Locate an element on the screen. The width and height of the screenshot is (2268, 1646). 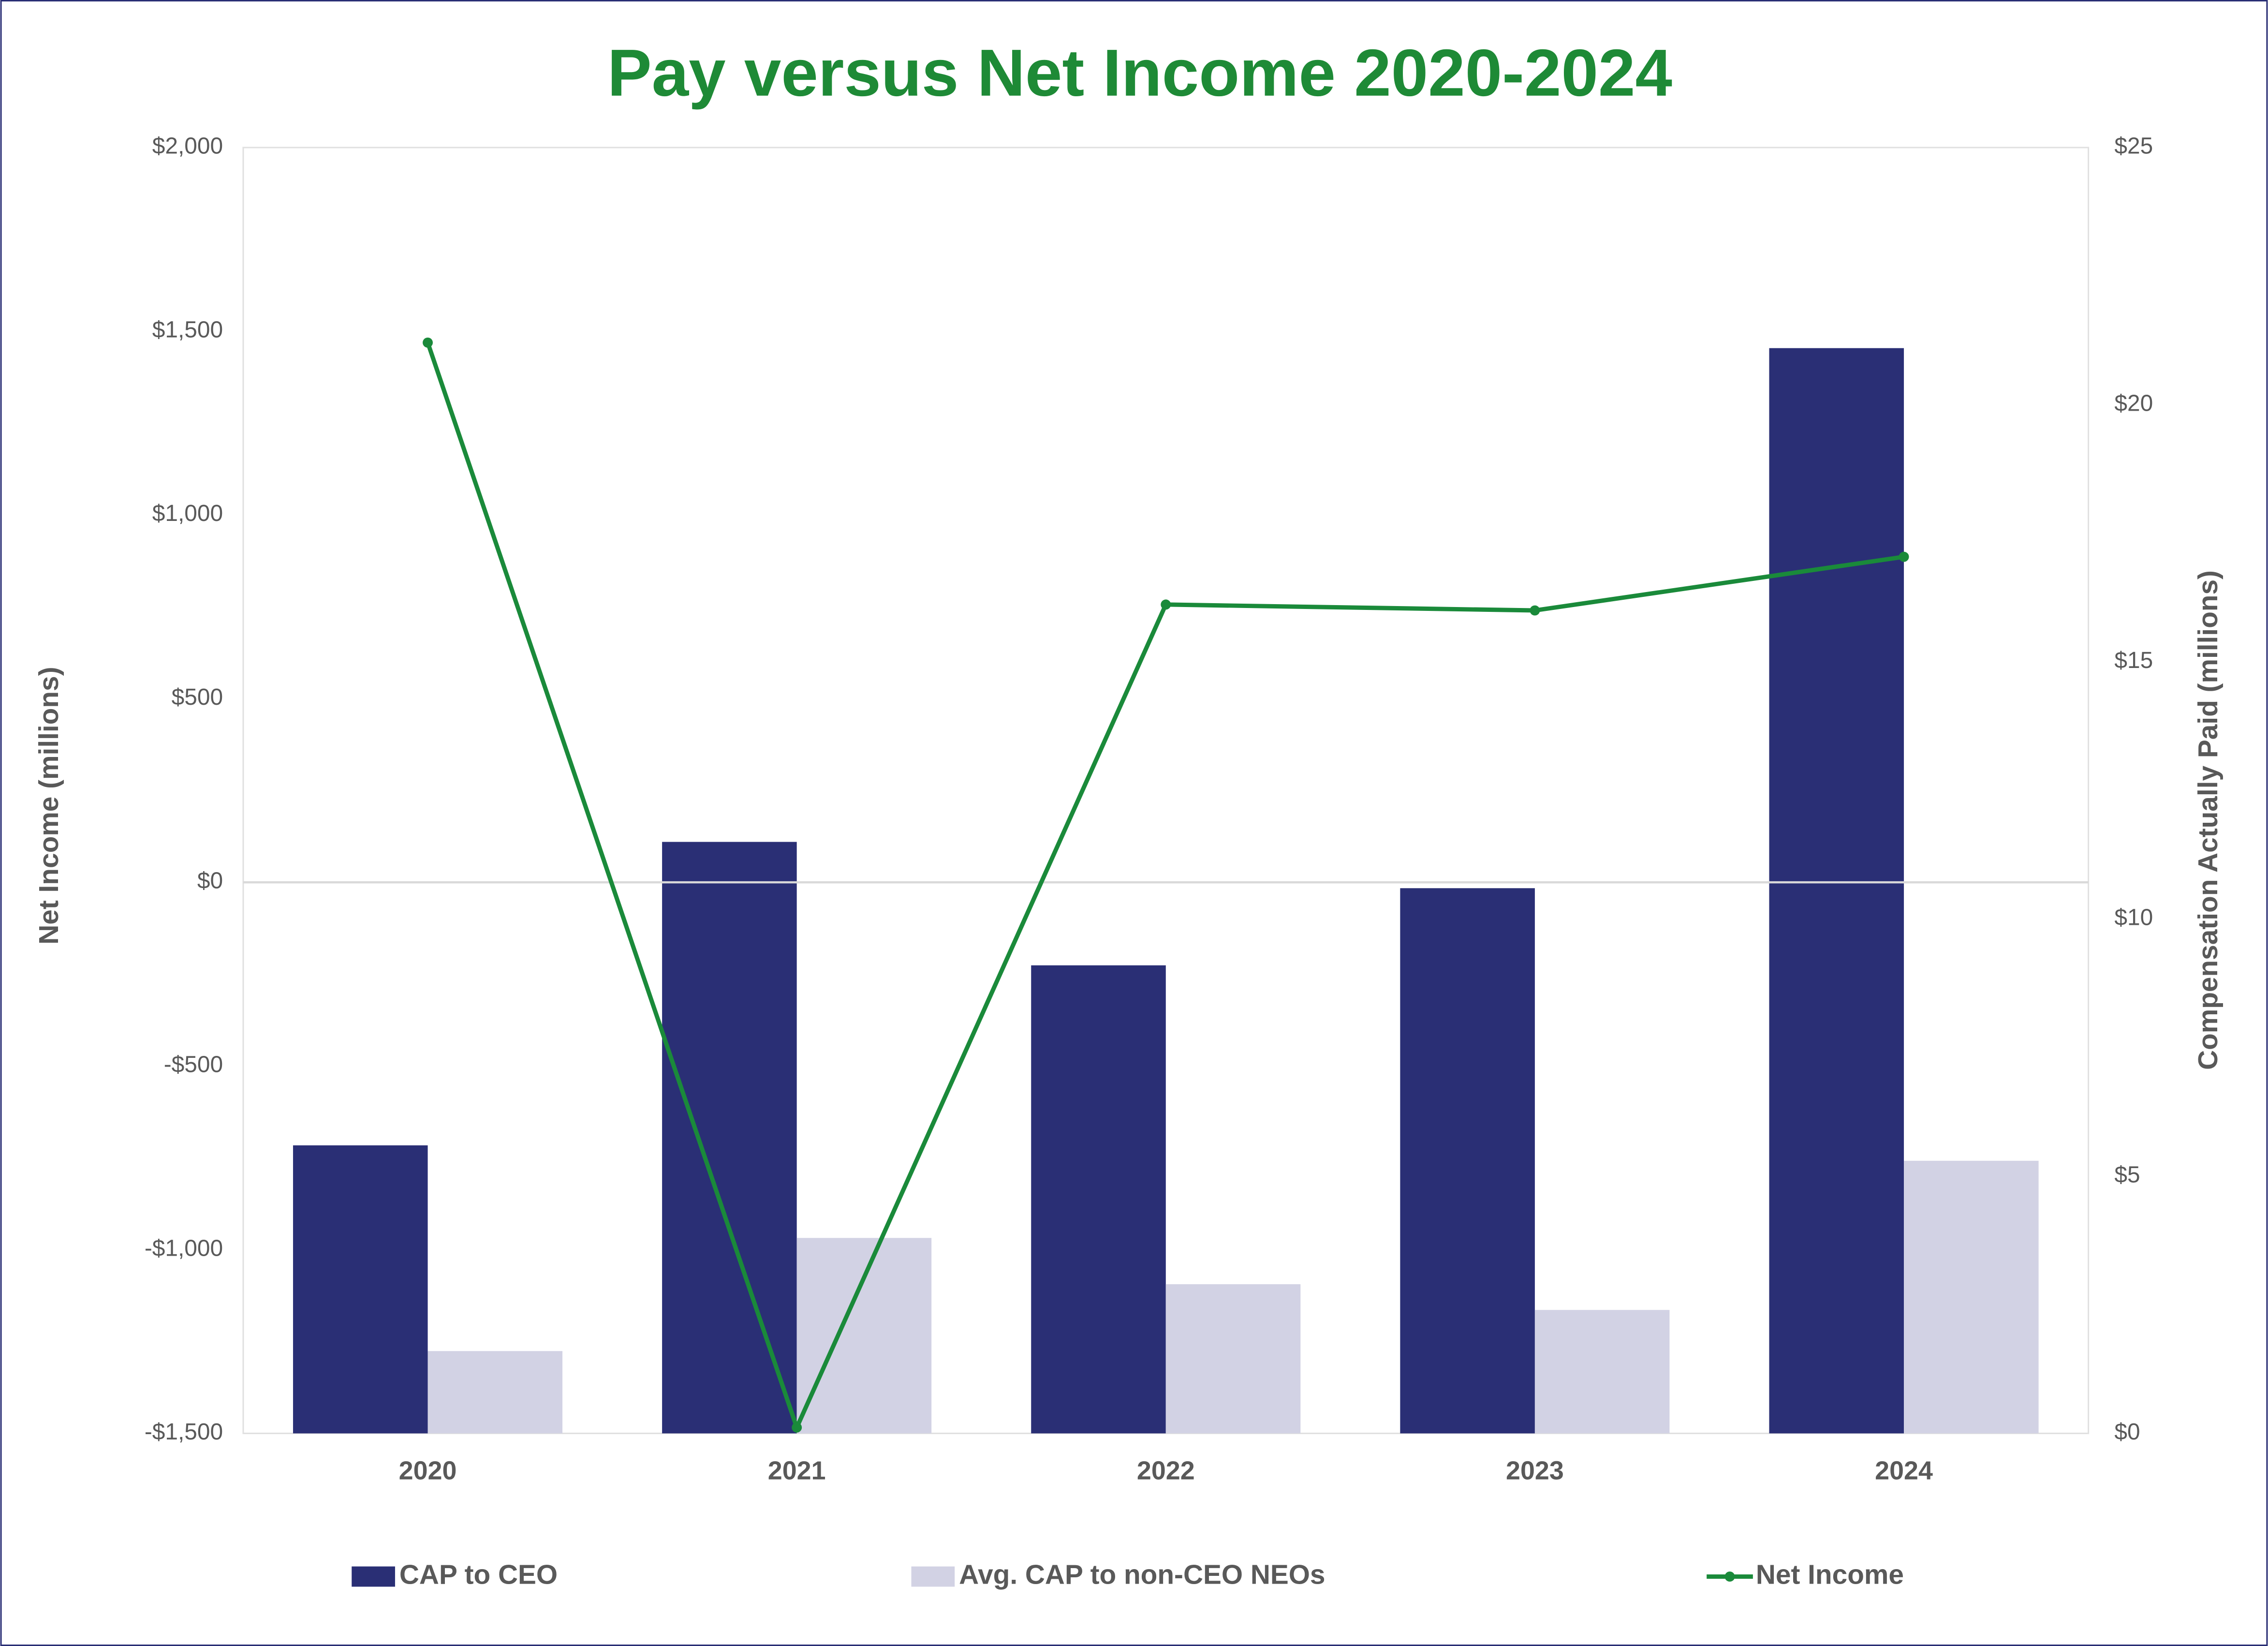
y2-tick-label: $25 is located at coordinates (2133, 146).